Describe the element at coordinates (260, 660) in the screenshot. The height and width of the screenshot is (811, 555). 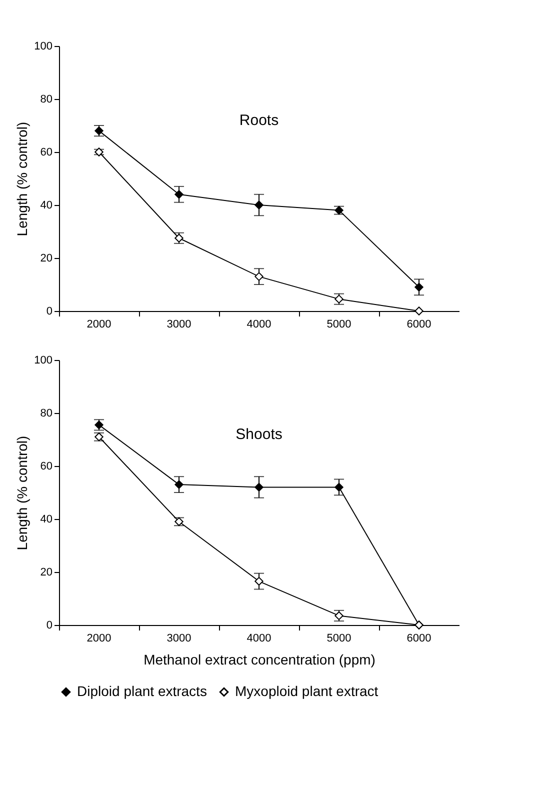
I see `x-axis-title: Methanol extract concentration (ppm)` at that location.